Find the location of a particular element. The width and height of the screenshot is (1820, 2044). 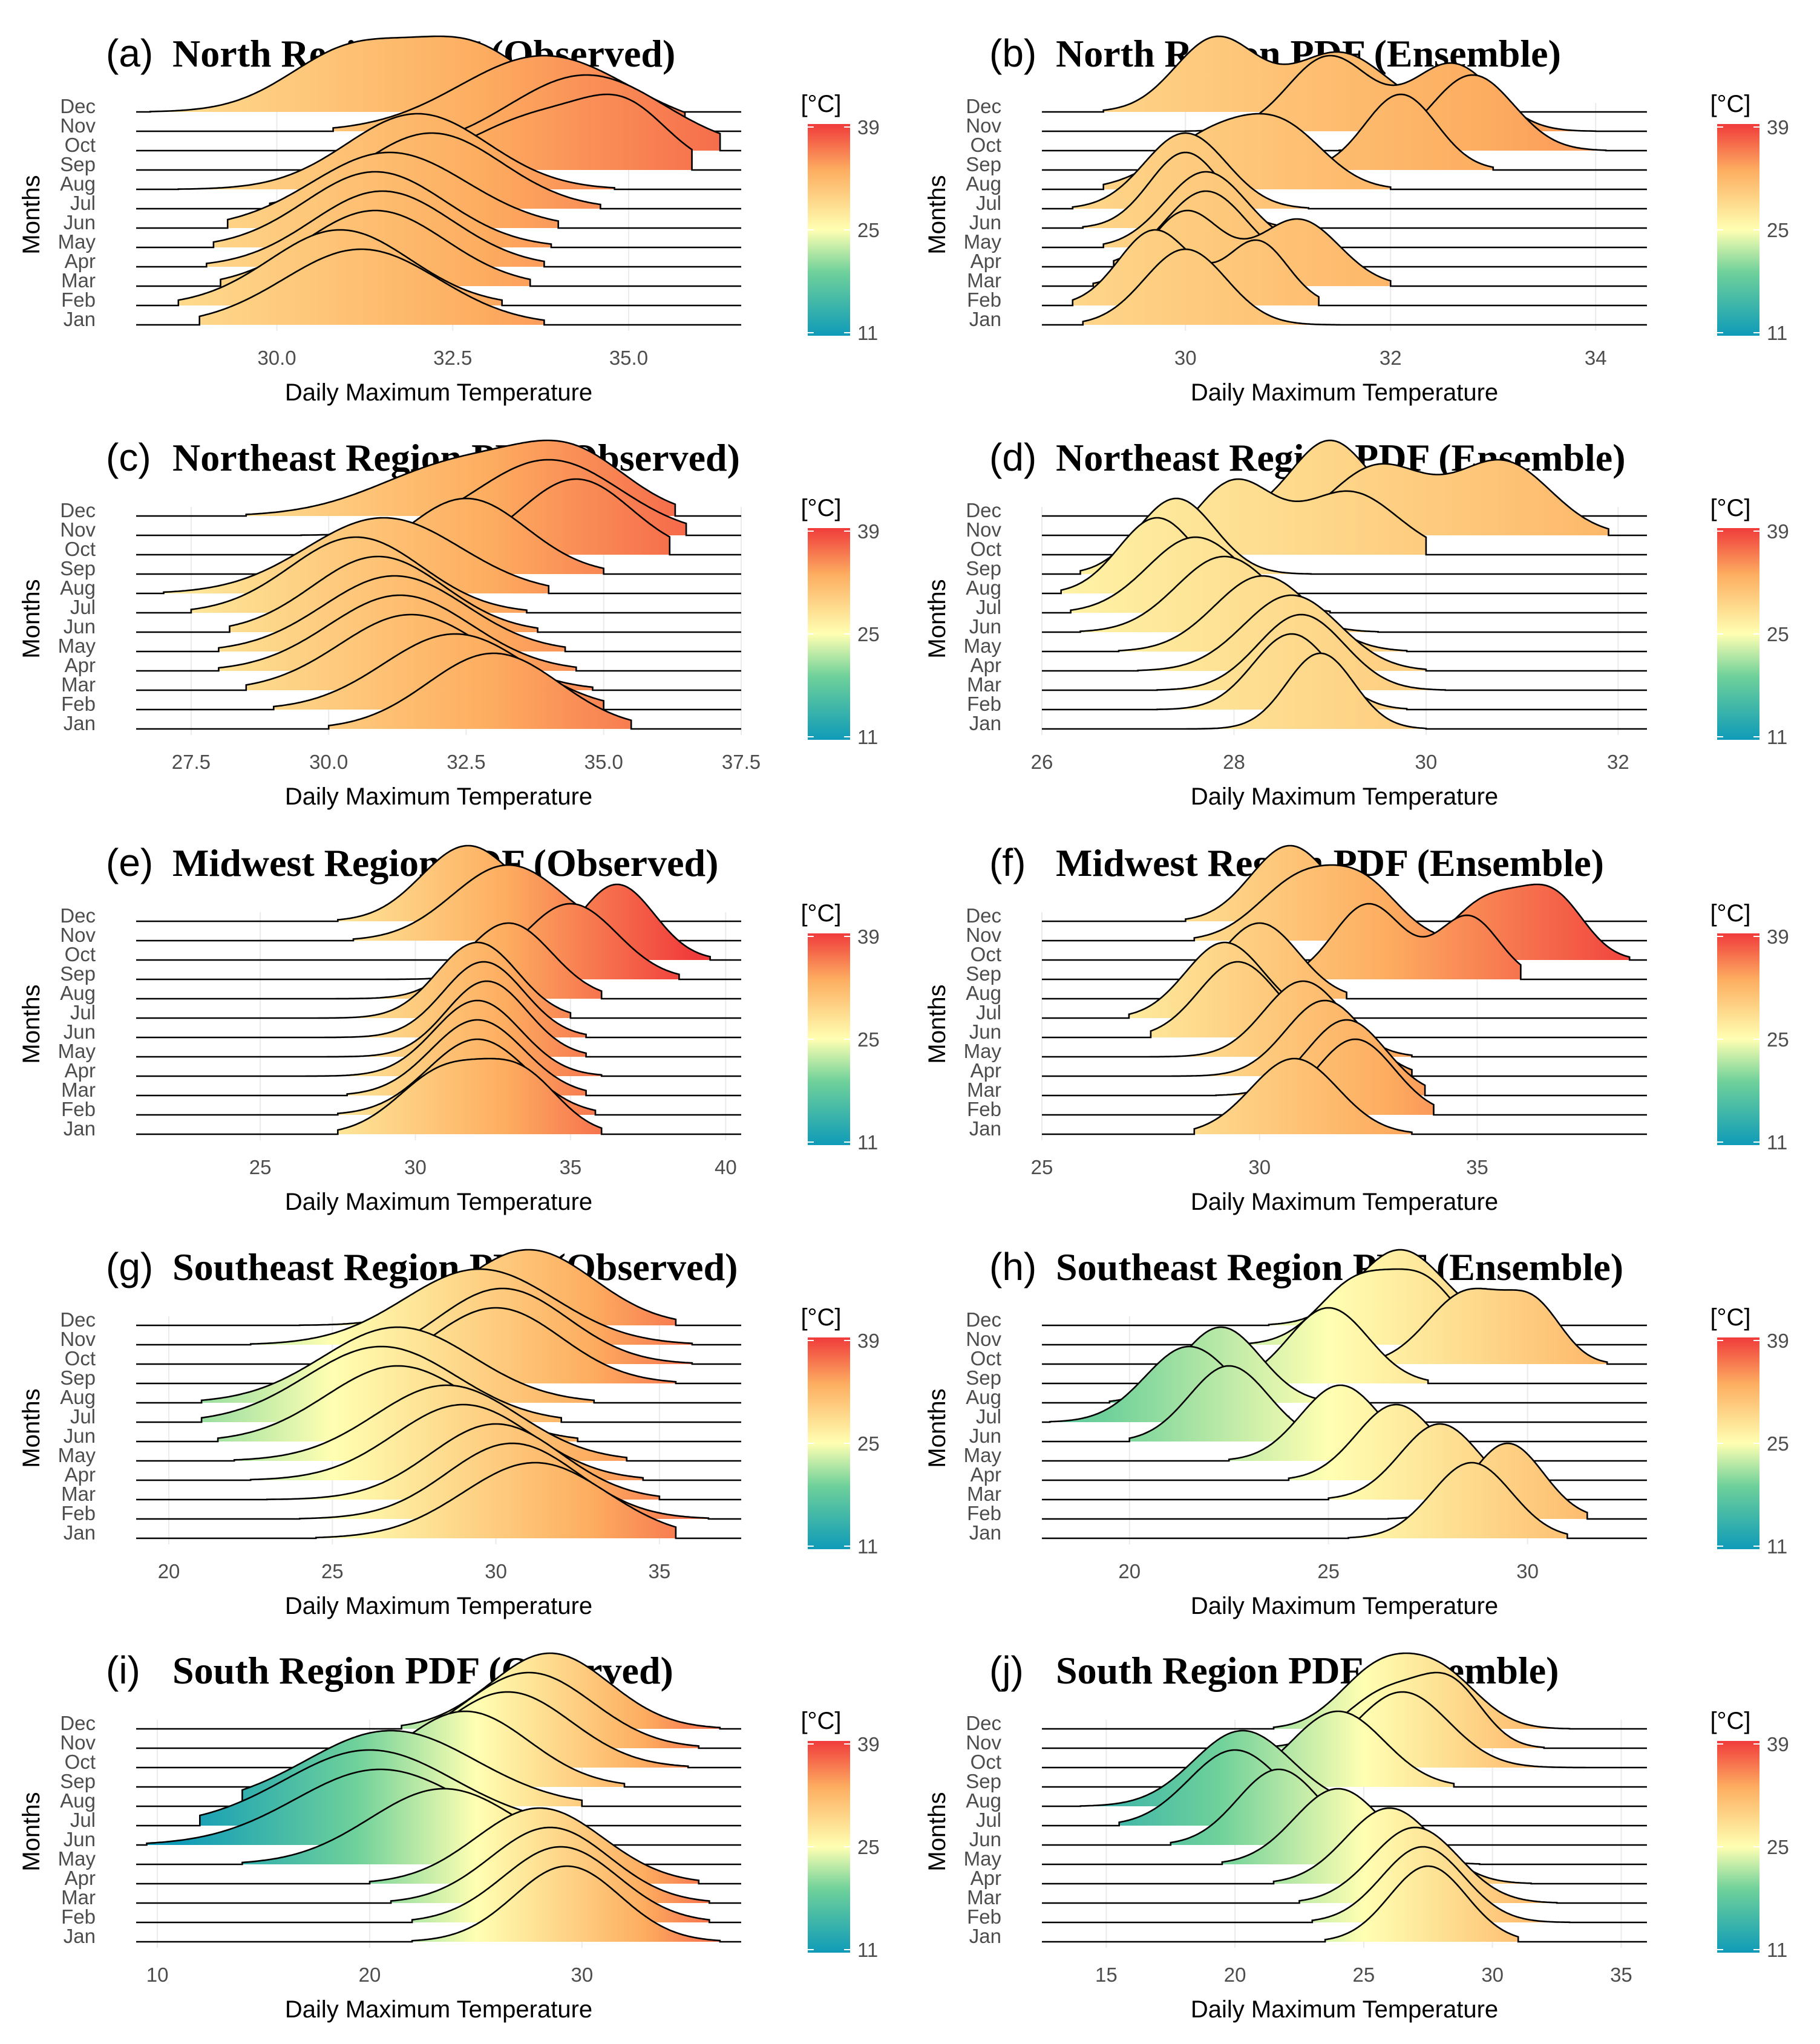

ridge-fill-nov is located at coordinates (1344, 903).